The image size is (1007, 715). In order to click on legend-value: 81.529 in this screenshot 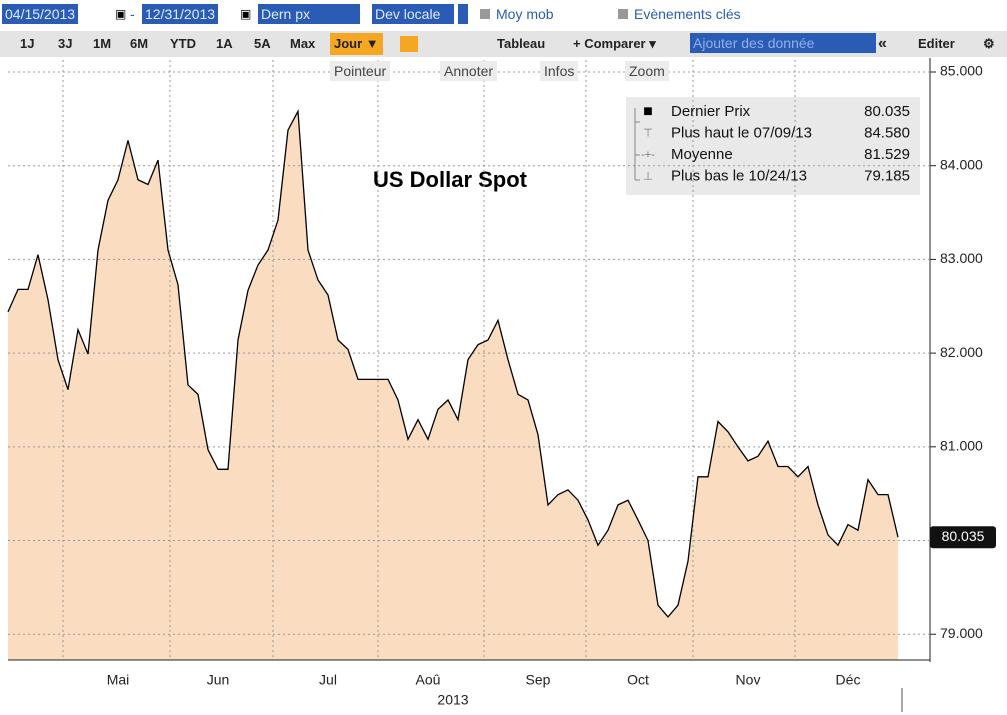, I will do `click(887, 154)`.